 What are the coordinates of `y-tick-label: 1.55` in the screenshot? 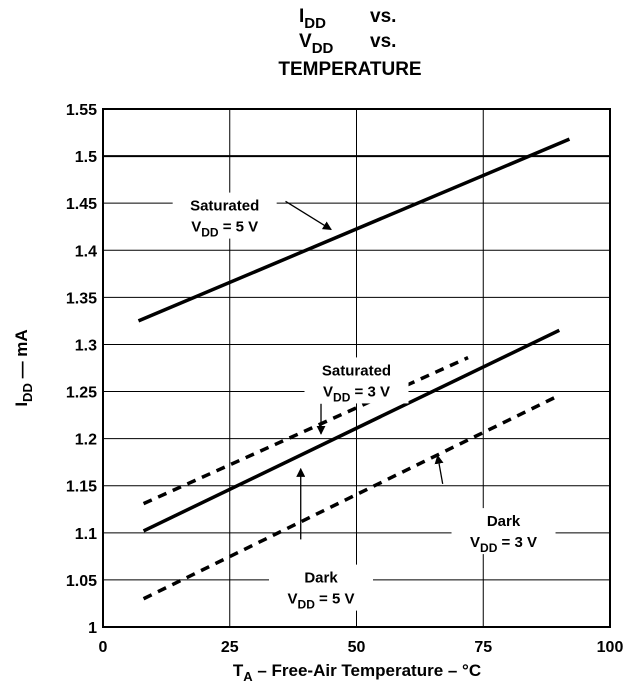 It's located at (81, 110).